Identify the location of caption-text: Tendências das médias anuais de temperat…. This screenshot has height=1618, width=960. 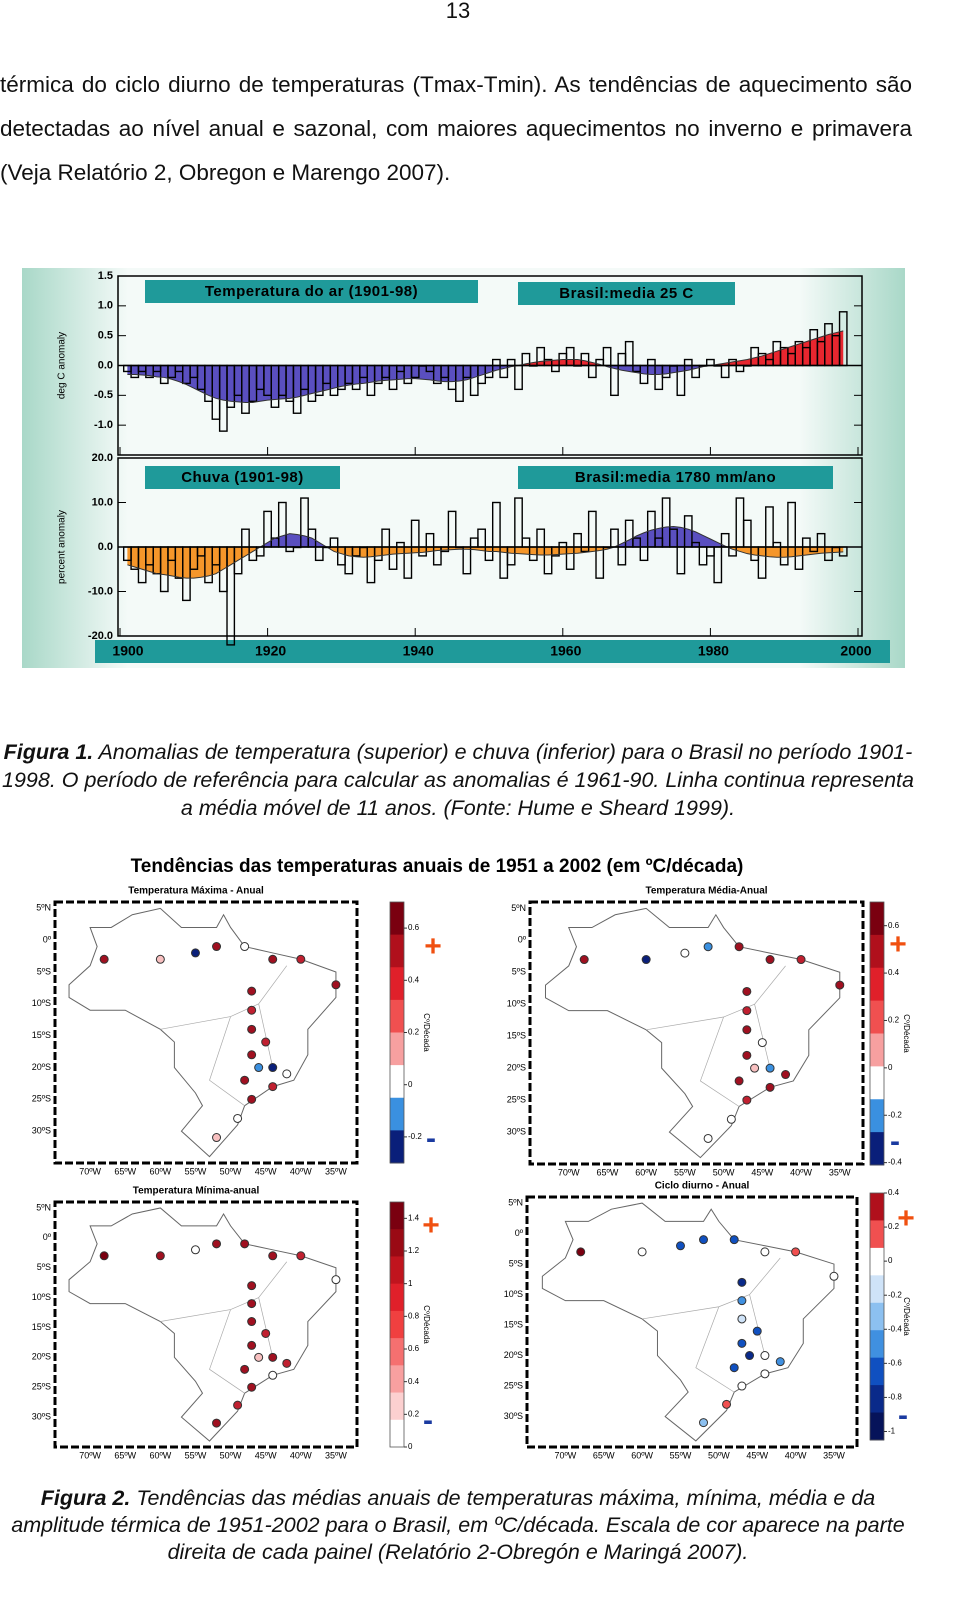
(458, 1525).